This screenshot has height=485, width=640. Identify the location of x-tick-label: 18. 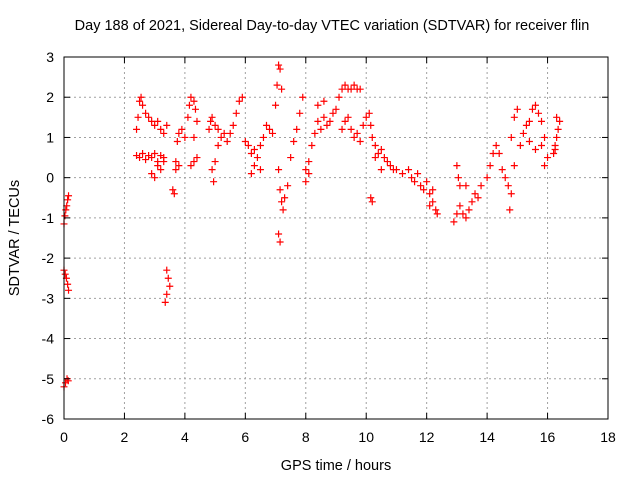
(608, 437).